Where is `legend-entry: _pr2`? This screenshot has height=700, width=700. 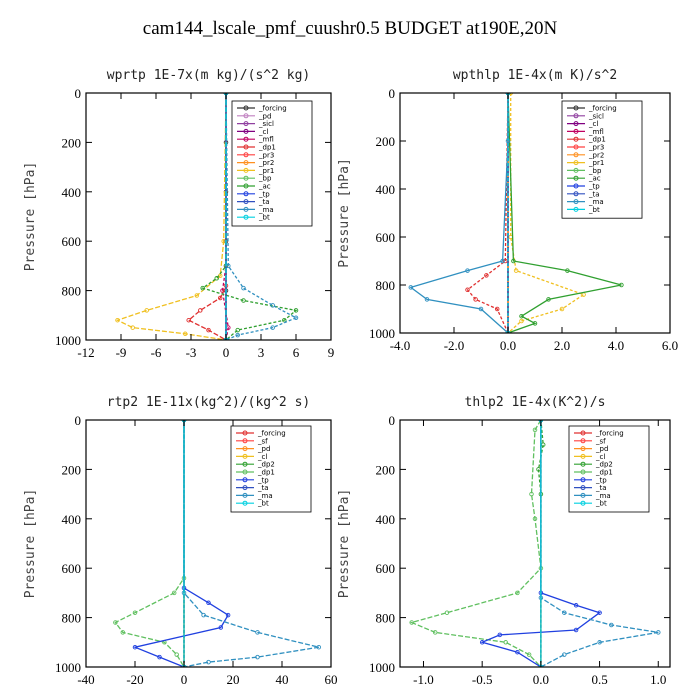 legend-entry: _pr2 is located at coordinates (266, 163).